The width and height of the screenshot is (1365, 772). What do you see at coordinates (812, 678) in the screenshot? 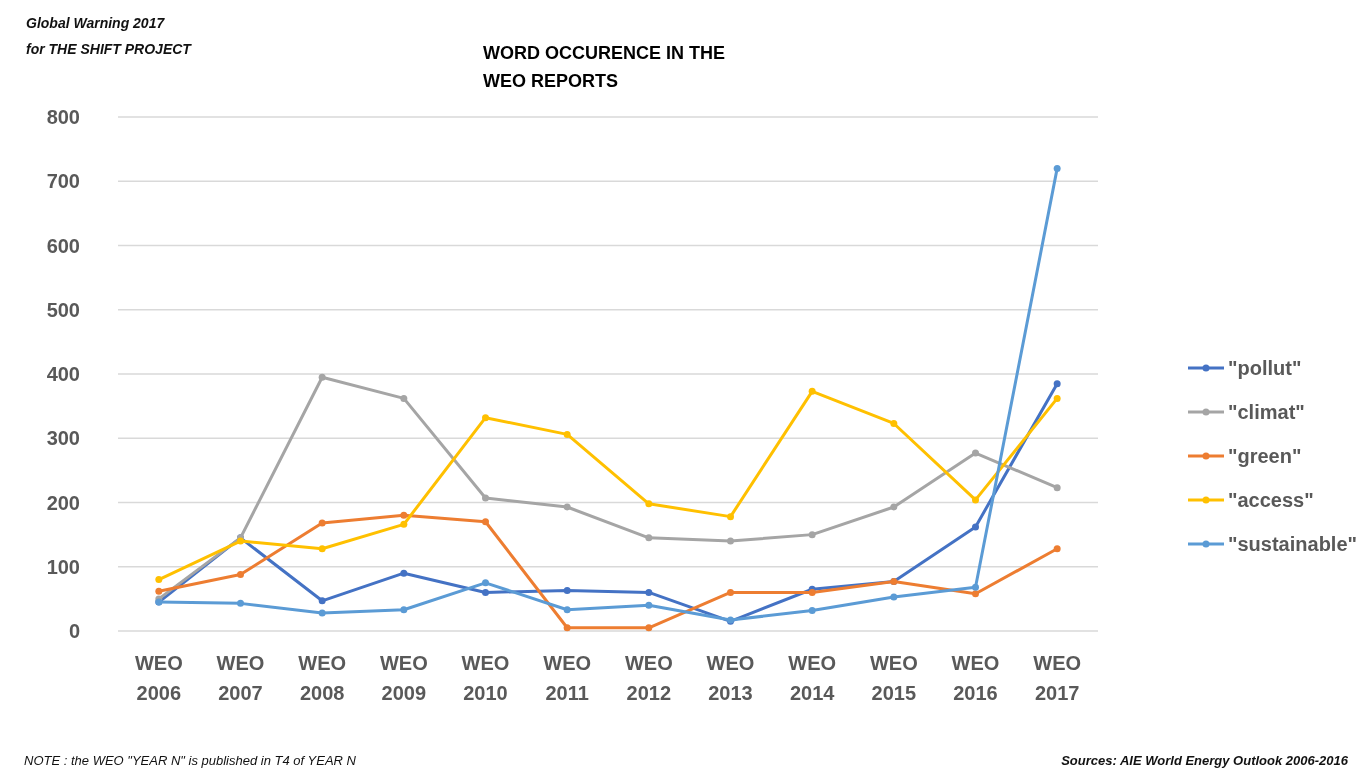
I see `x-tick-label: WEO 2014` at bounding box center [812, 678].